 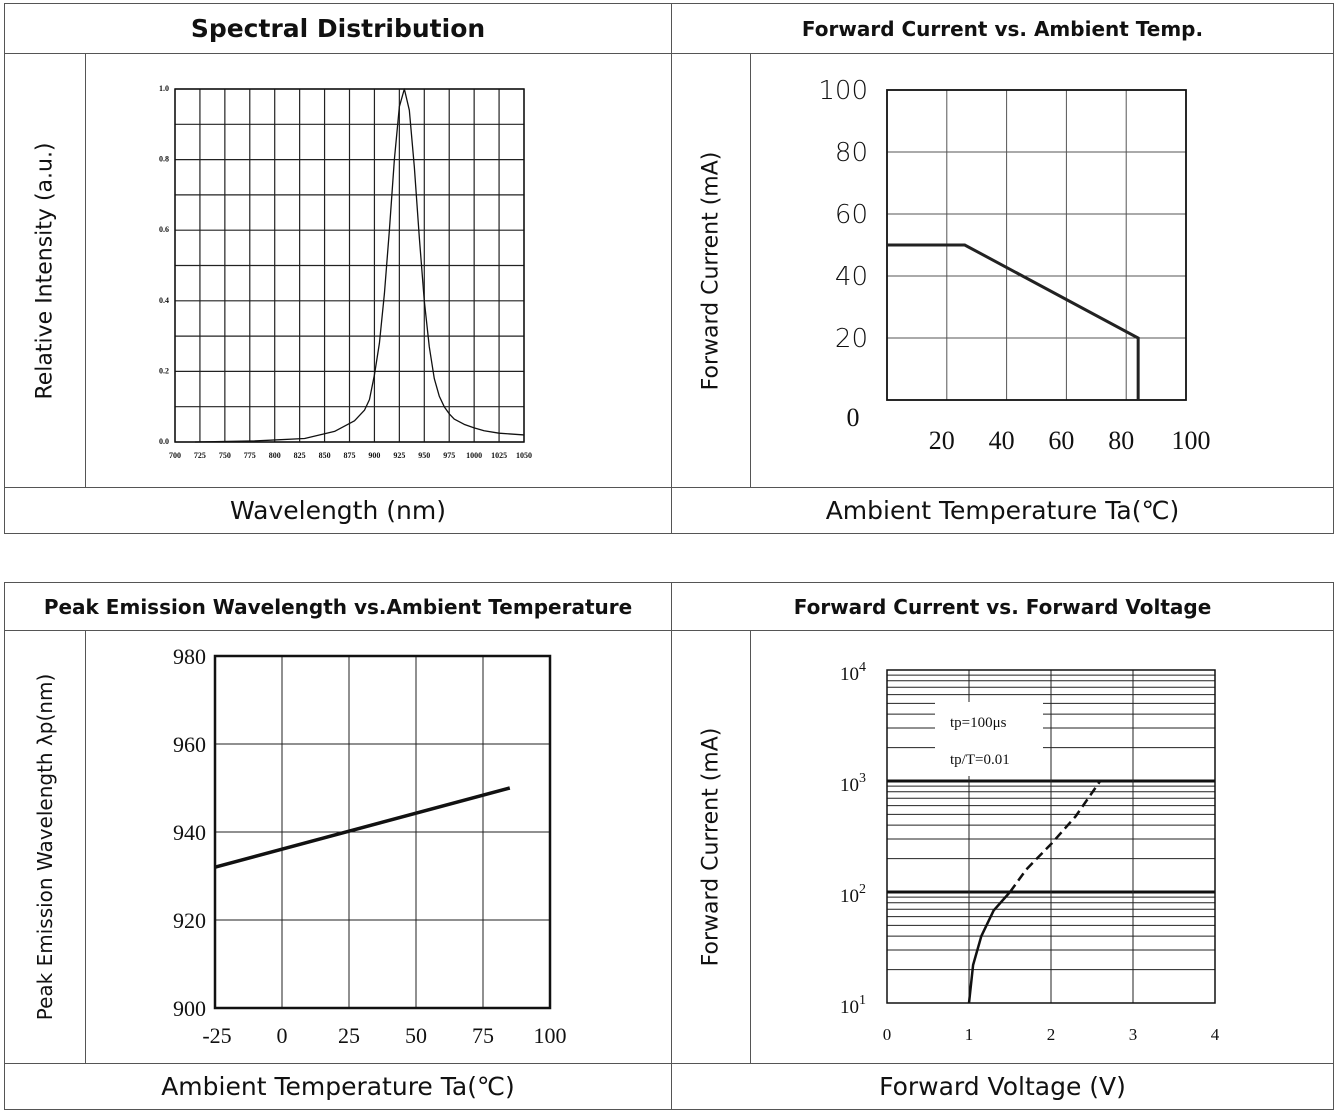 What do you see at coordinates (969, 1034) in the screenshot?
I see `x-tick-label: 1` at bounding box center [969, 1034].